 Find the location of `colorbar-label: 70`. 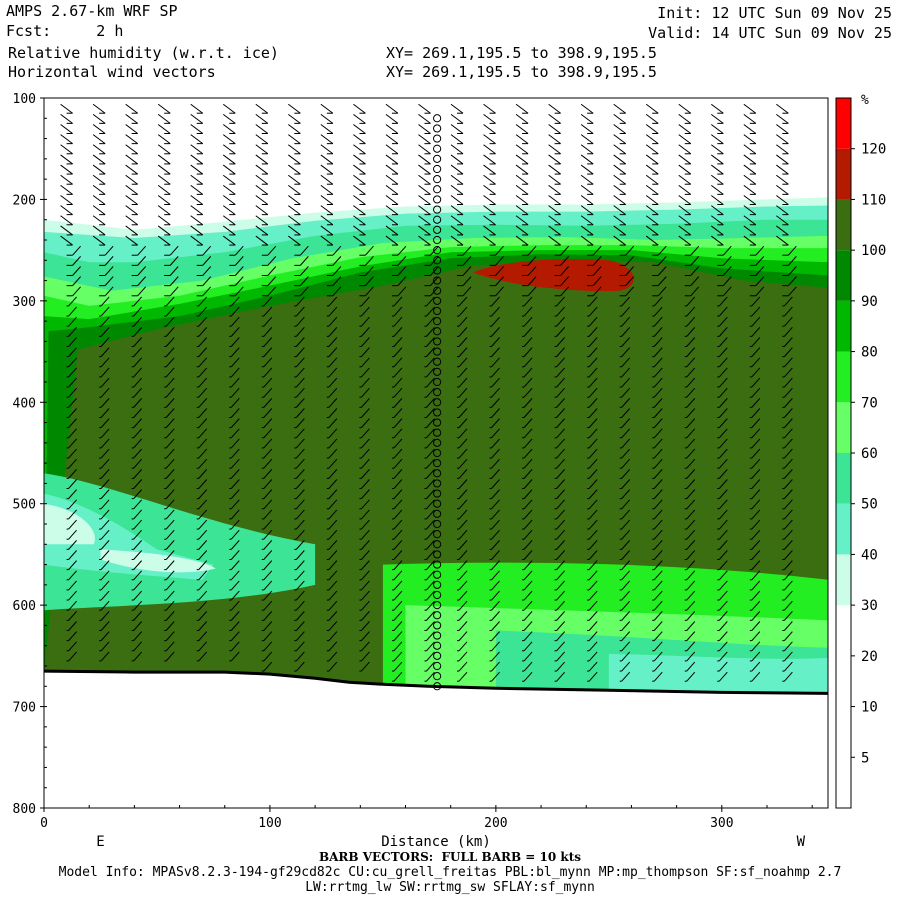

colorbar-label: 70 is located at coordinates (869, 403).